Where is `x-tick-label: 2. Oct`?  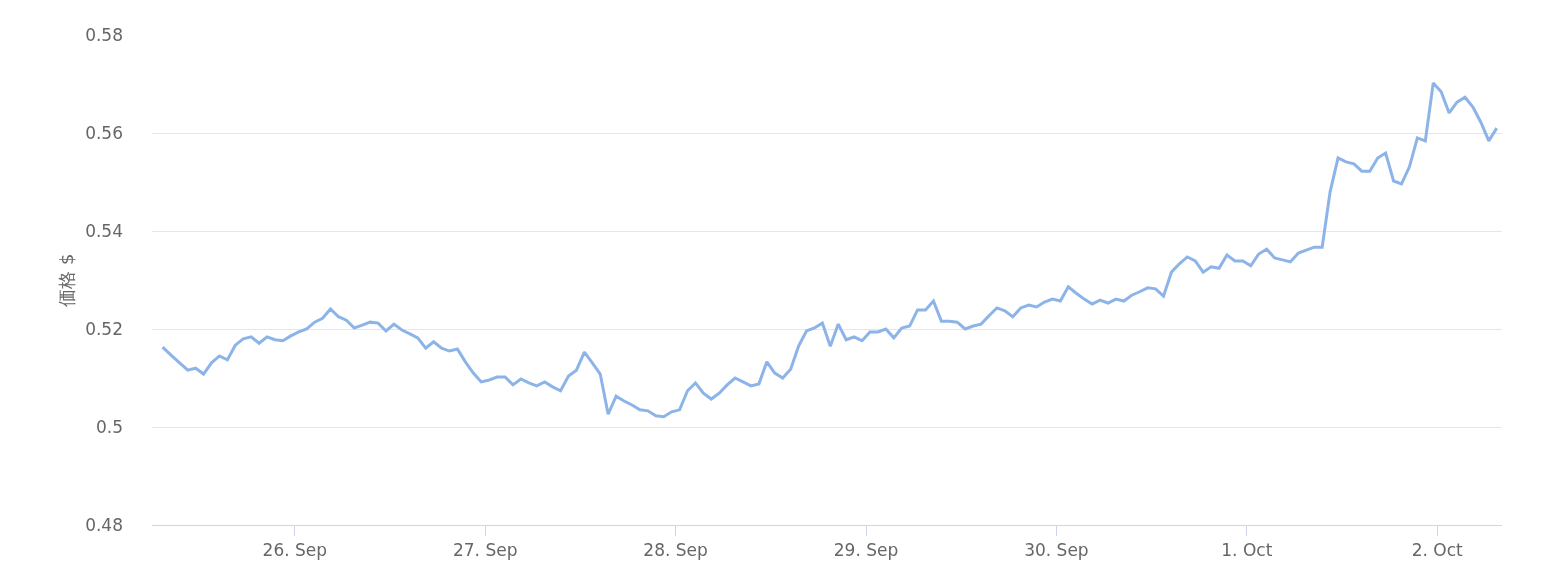 x-tick-label: 2. Oct is located at coordinates (1437, 550).